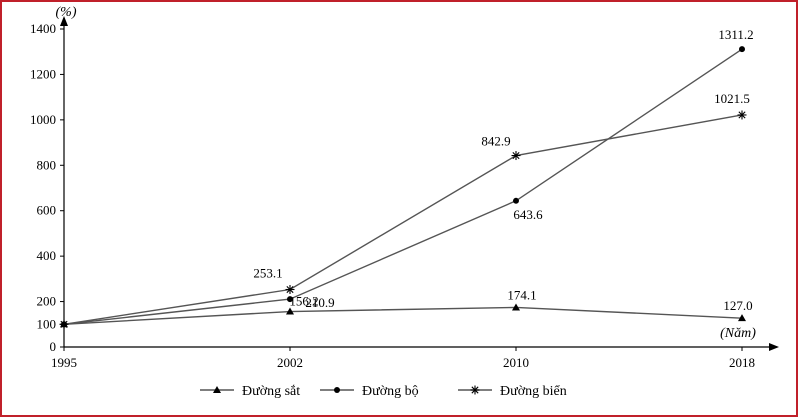 The height and width of the screenshot is (419, 798). Describe the element at coordinates (64, 362) in the screenshot. I see `x-tick-label: 1995` at that location.